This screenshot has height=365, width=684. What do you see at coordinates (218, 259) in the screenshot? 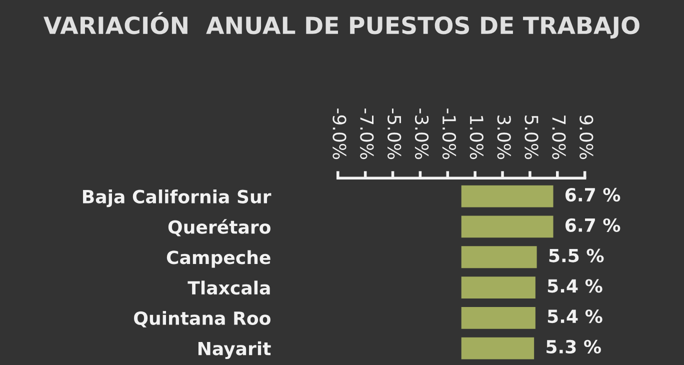
I see `y-tick-label: Campeche` at bounding box center [218, 259].